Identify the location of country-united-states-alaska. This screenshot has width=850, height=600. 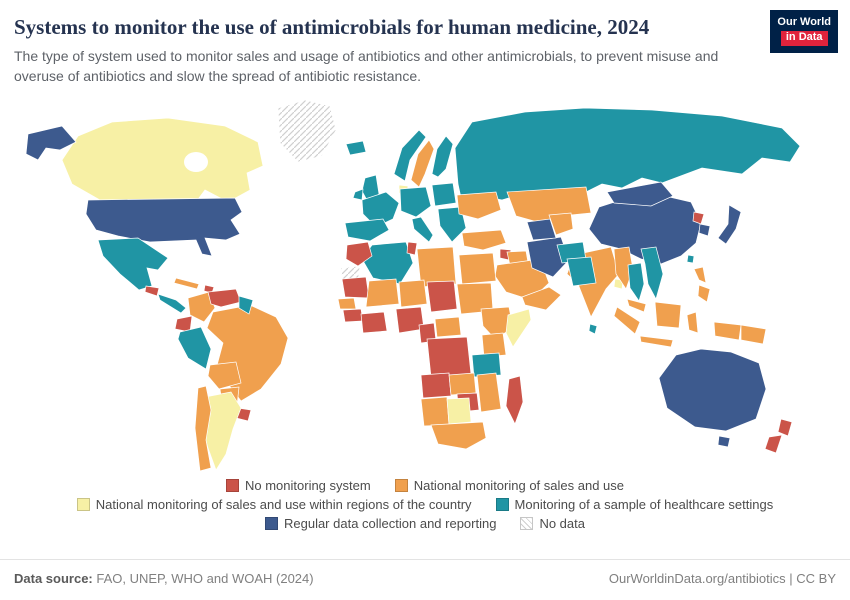
(51, 143).